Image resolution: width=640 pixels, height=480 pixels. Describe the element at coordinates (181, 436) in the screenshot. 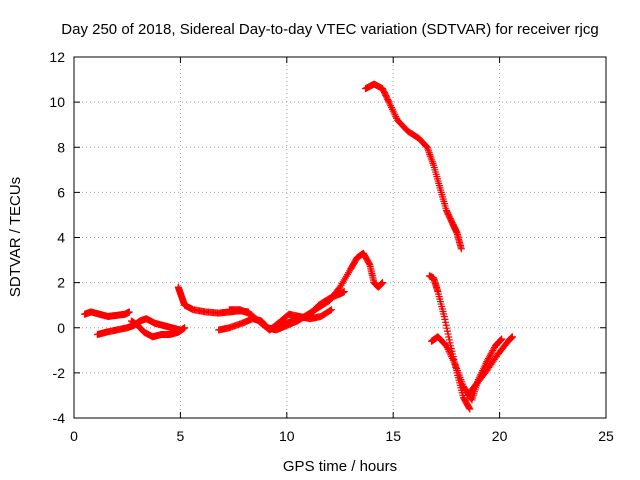

I see `x-tick-label: 5` at that location.